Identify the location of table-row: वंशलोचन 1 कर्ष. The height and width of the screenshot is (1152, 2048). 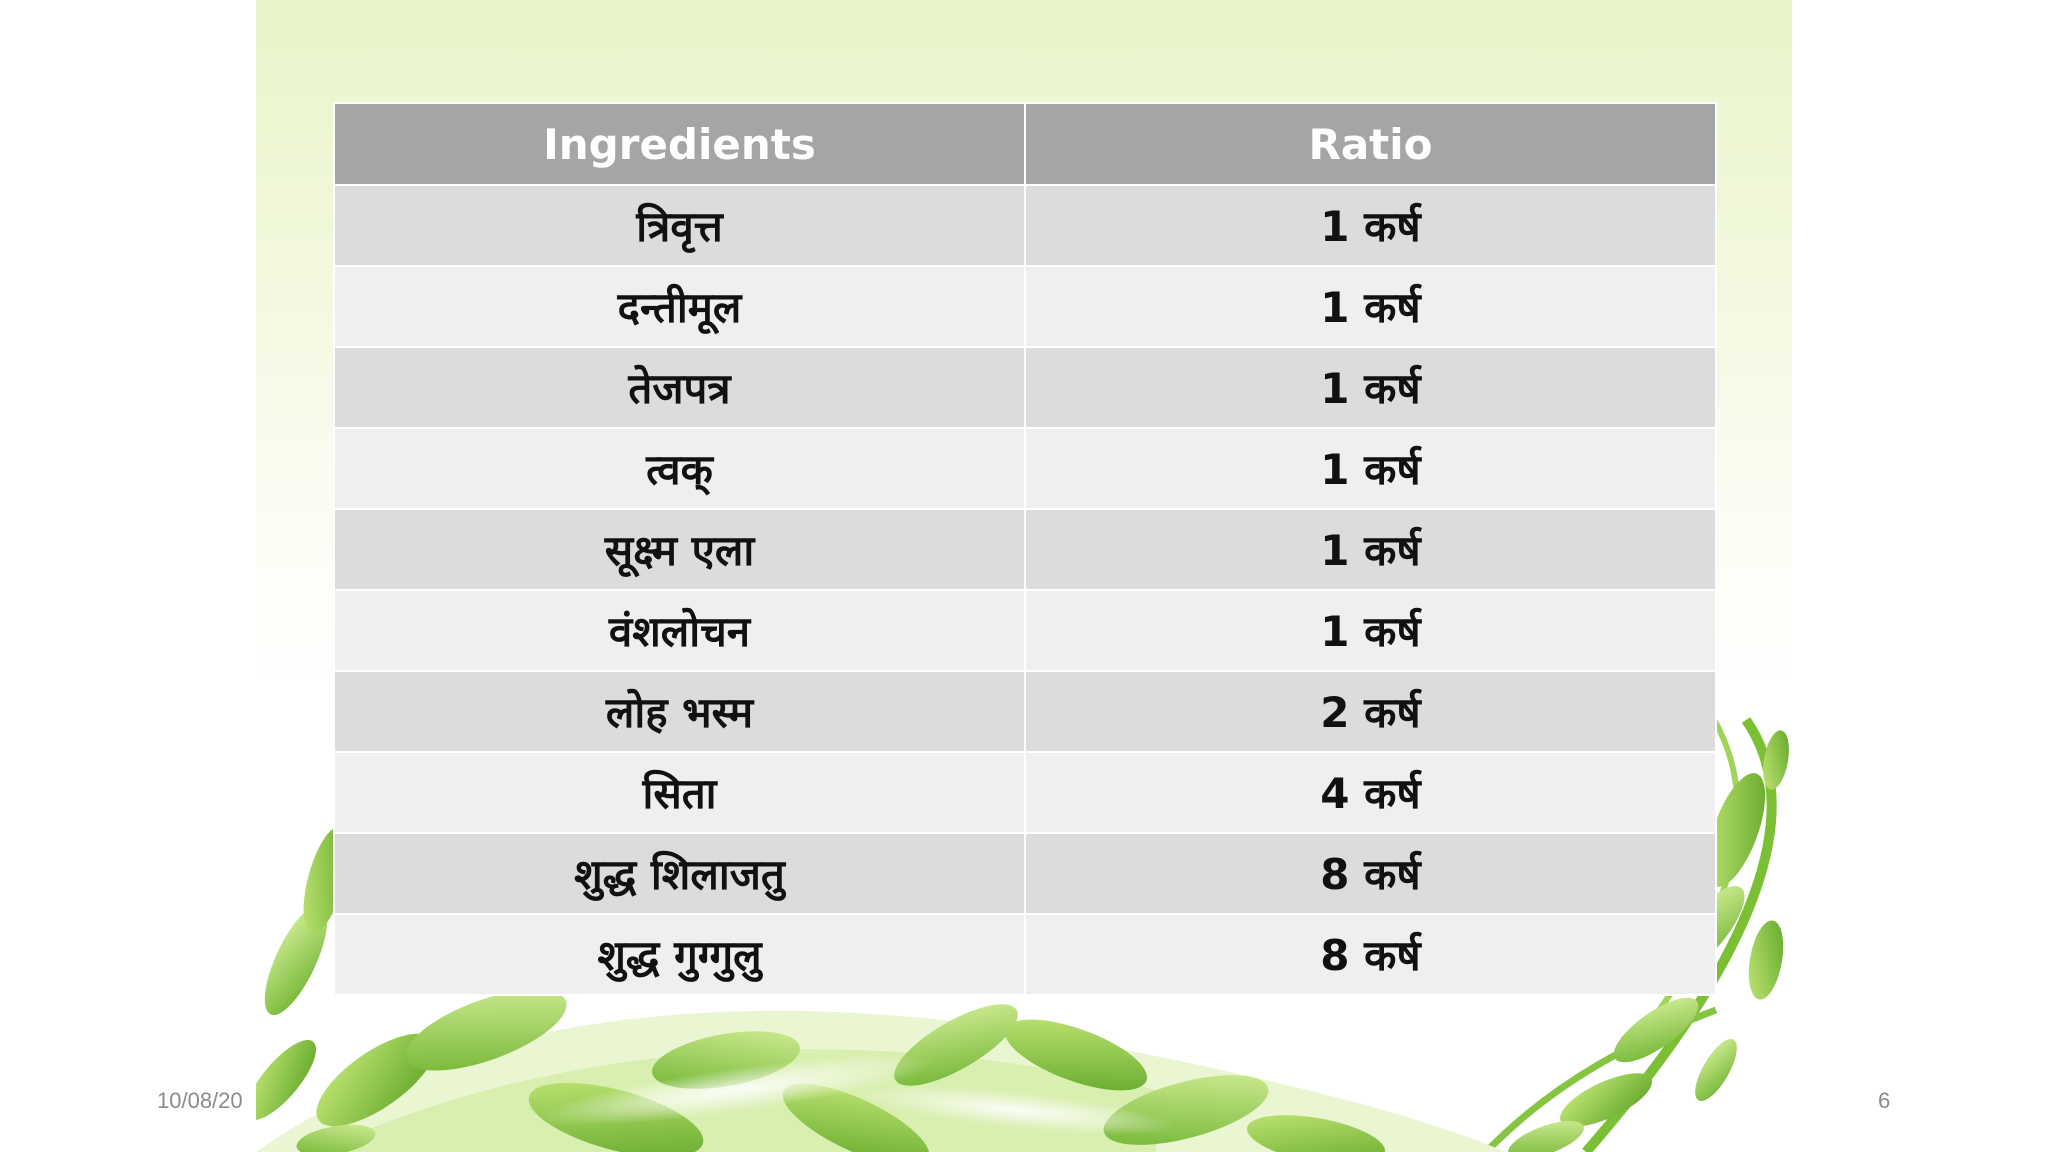
(1025, 630).